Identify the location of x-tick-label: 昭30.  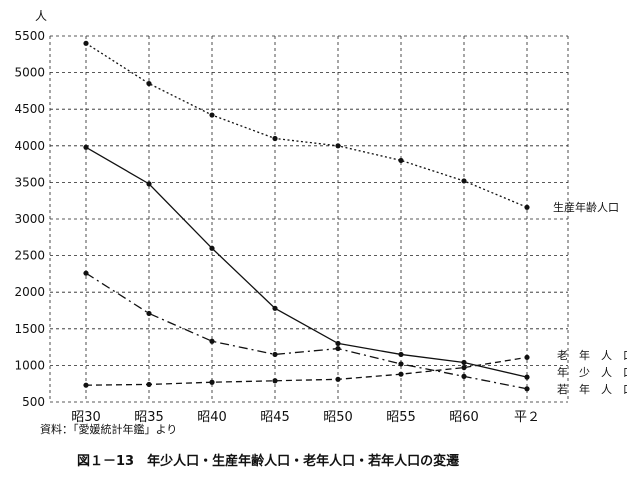
(86, 417).